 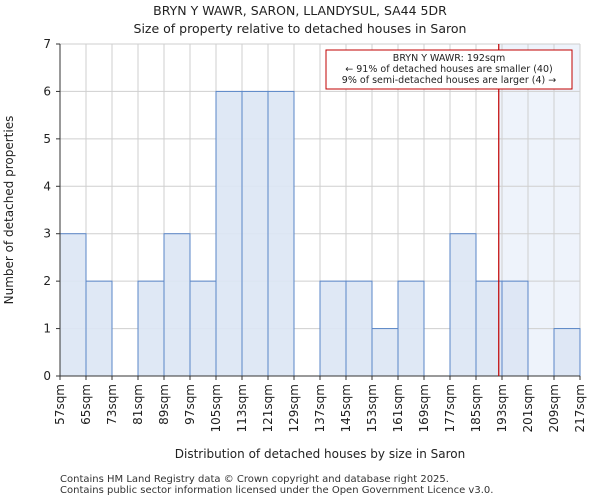 What do you see at coordinates (476, 408) in the screenshot?
I see `x-tick-label: 185sqm` at bounding box center [476, 408].